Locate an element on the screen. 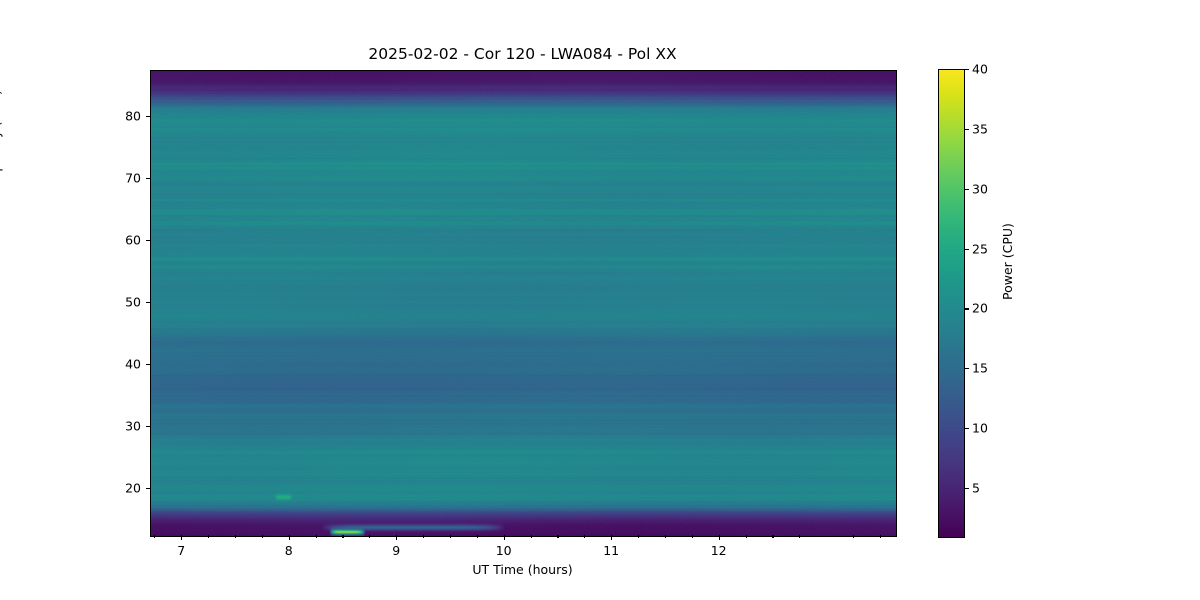  colorbar-tick-label: 30 is located at coordinates (980, 189).